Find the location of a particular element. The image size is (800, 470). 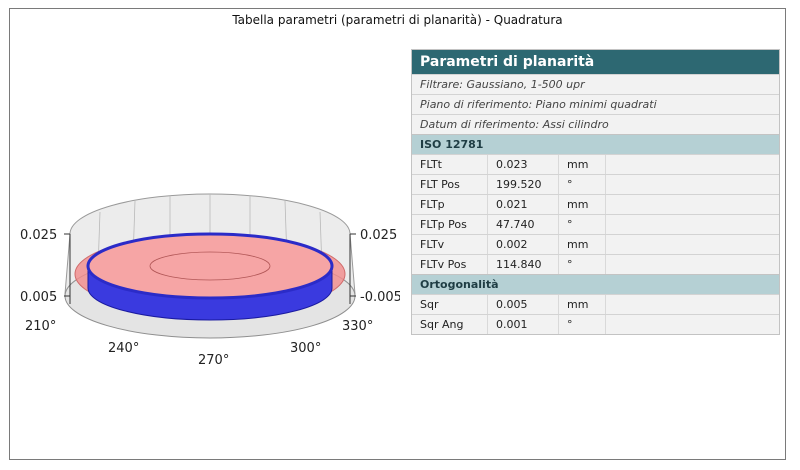

reference-datum-info: Datum di riferimento: Assi cilindro is located at coordinates (595, 124).